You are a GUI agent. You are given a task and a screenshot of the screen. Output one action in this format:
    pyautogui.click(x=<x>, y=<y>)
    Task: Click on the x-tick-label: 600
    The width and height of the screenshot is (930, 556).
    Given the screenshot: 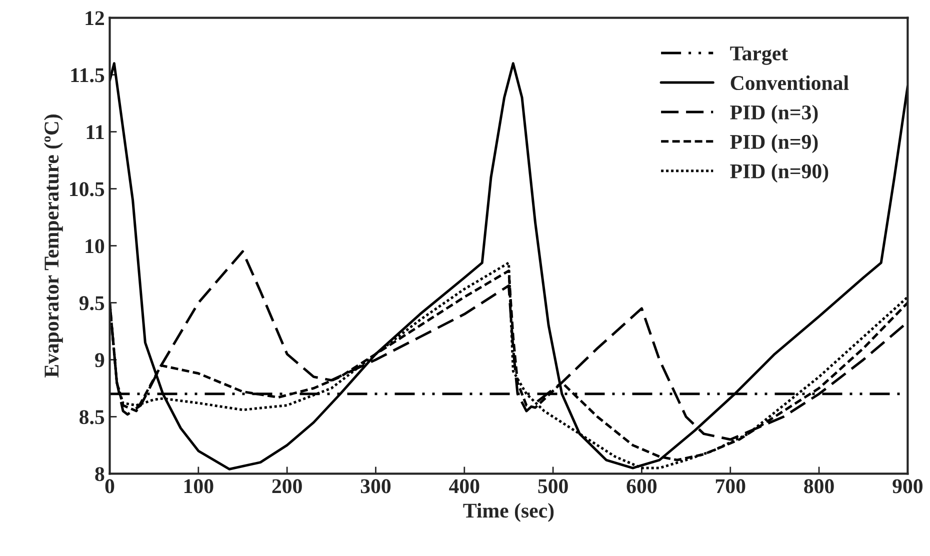 What is the action you would take?
    pyautogui.click(x=641, y=486)
    